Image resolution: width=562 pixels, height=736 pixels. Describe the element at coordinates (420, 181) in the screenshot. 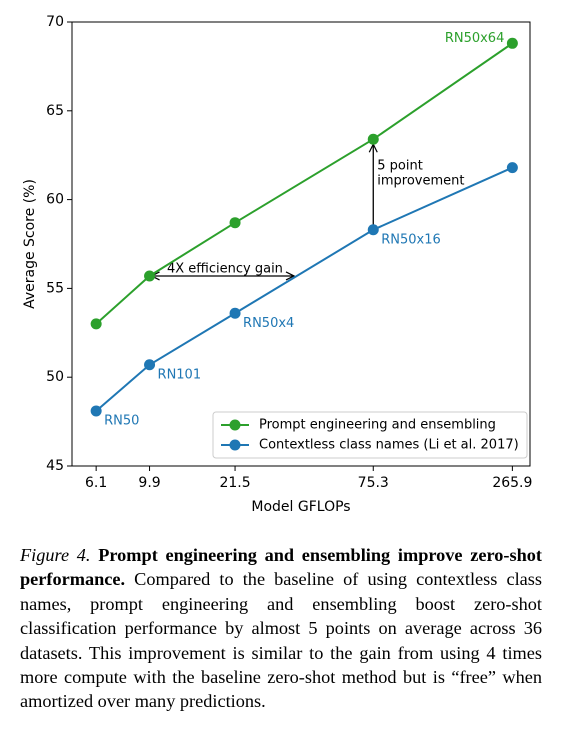

I see `annotation: improvement` at that location.